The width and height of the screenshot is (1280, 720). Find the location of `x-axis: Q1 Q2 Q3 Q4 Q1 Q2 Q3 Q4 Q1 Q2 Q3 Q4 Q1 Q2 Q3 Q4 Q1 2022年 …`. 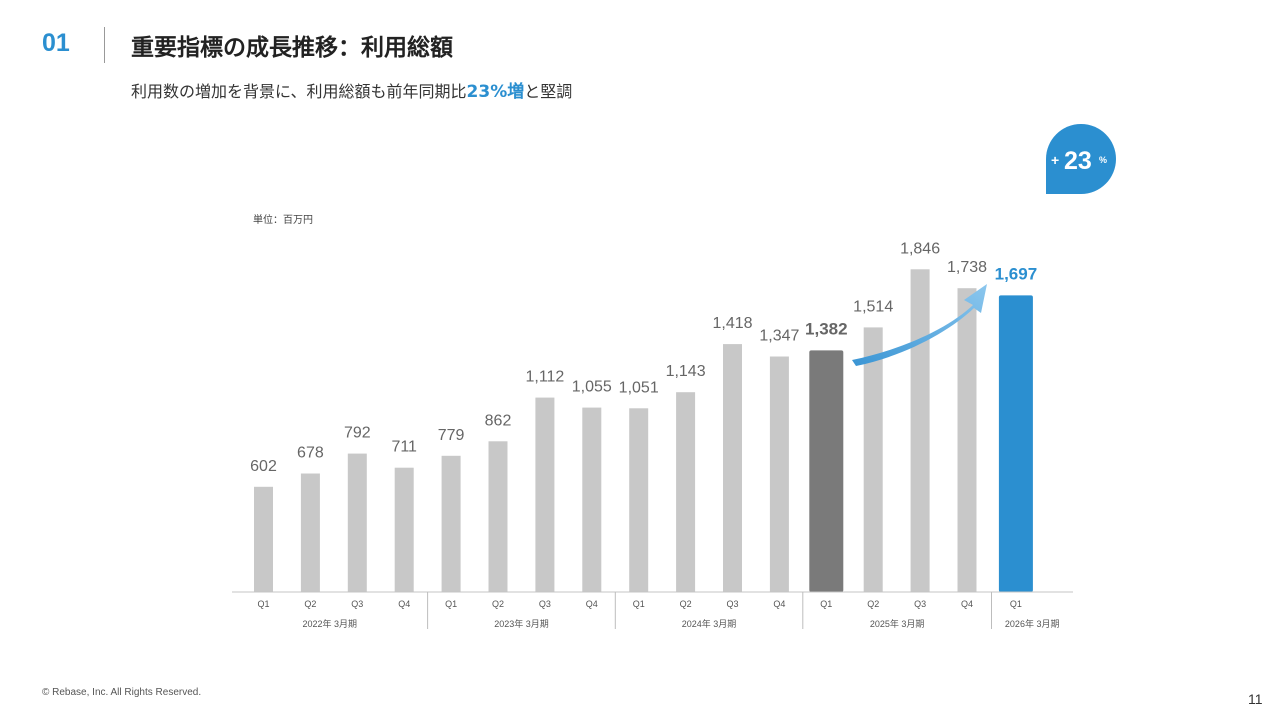

x-axis: Q1 Q2 Q3 Q4 Q1 Q2 Q3 Q4 Q1 Q2 Q3 Q4 Q1 Q2 Q3 Q4 Q1 2022年 … is located at coordinates (652, 610).